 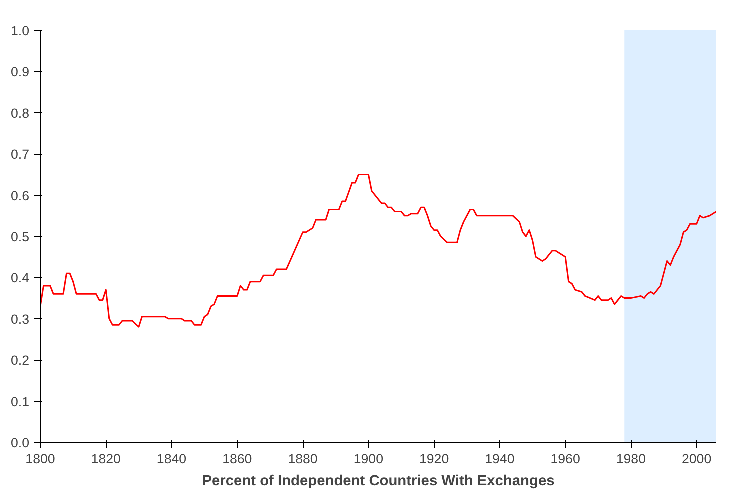 What do you see at coordinates (378, 482) in the screenshot?
I see `text: Percent of Independent Countries With Exchanges` at bounding box center [378, 482].